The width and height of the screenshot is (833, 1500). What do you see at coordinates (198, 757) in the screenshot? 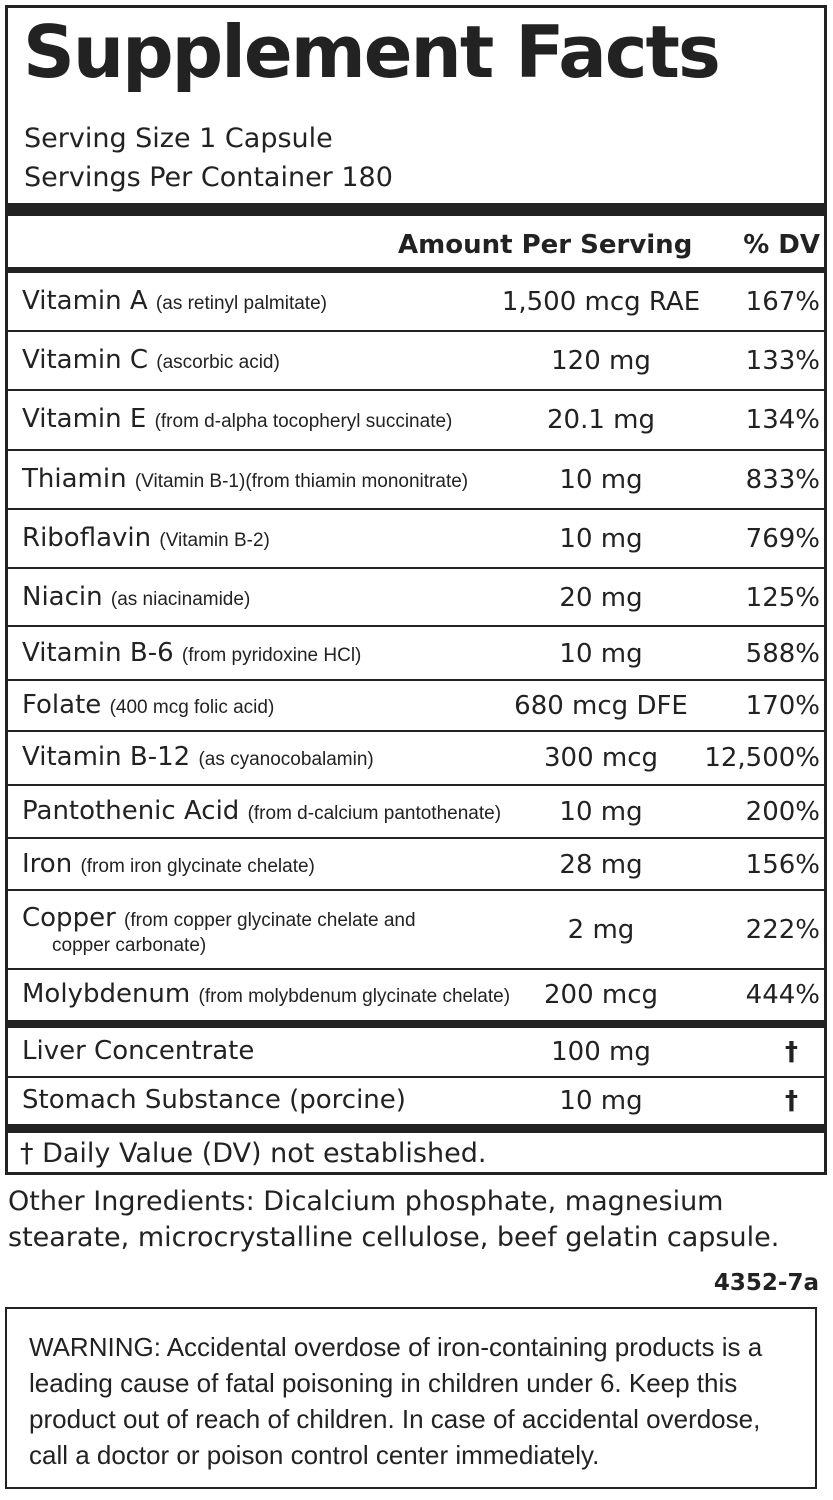
I see `nutrient-name: Vitamin B-12 (as cyanocobalamin)` at bounding box center [198, 757].